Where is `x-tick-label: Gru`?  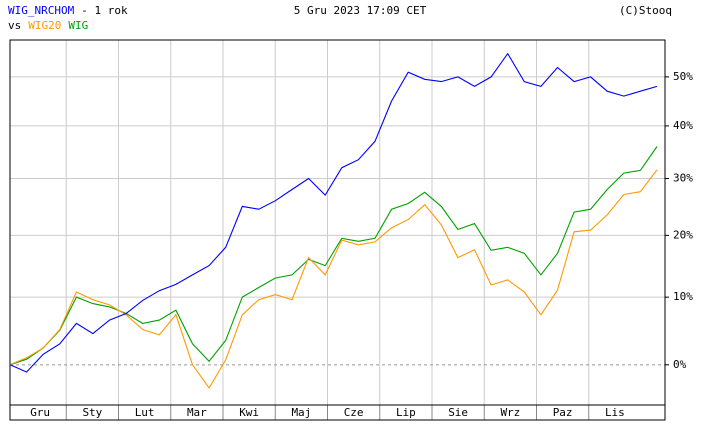 x-tick-label: Gru is located at coordinates (40, 412).